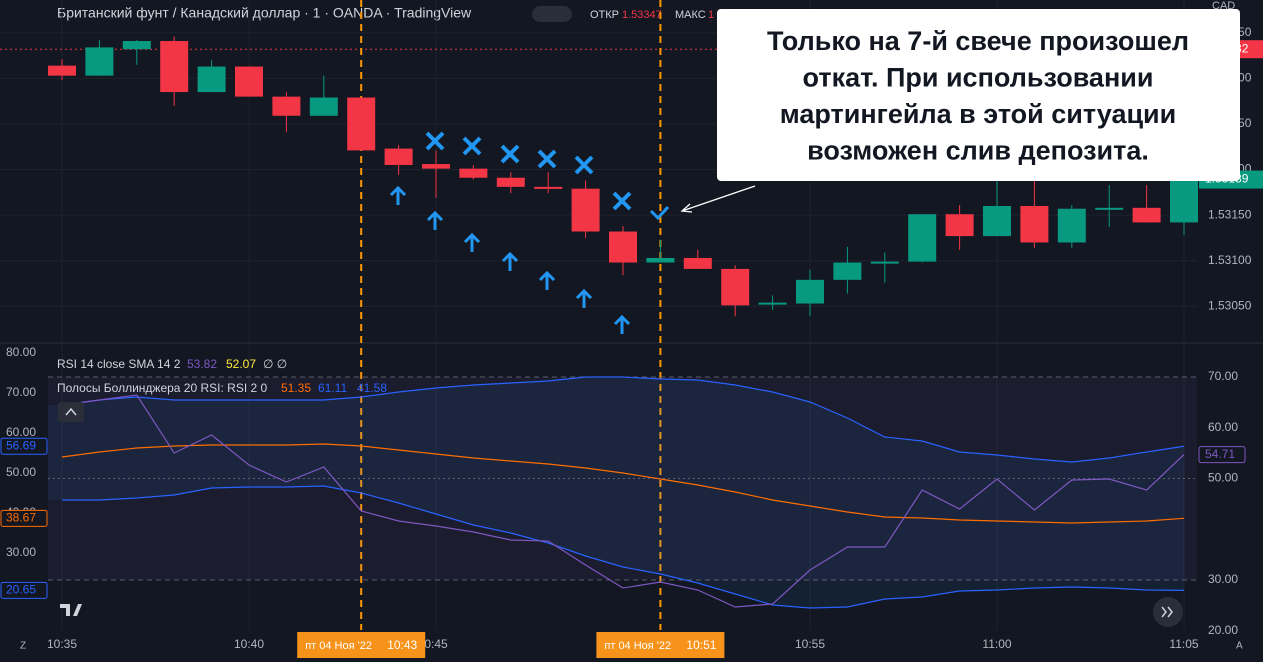  I want to click on last-value-label: 20.65, so click(21, 590).